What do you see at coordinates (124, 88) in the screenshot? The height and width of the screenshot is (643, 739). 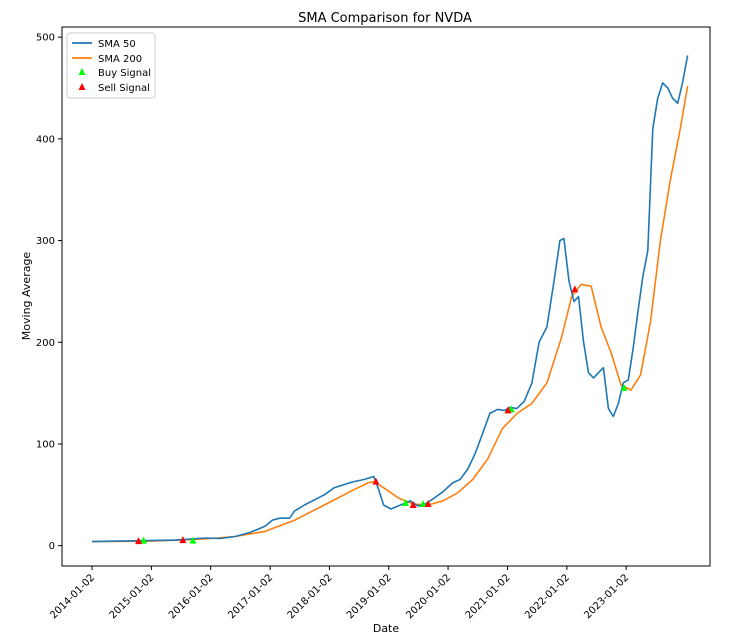 I see `legend-label-sell: Sell Signal` at bounding box center [124, 88].